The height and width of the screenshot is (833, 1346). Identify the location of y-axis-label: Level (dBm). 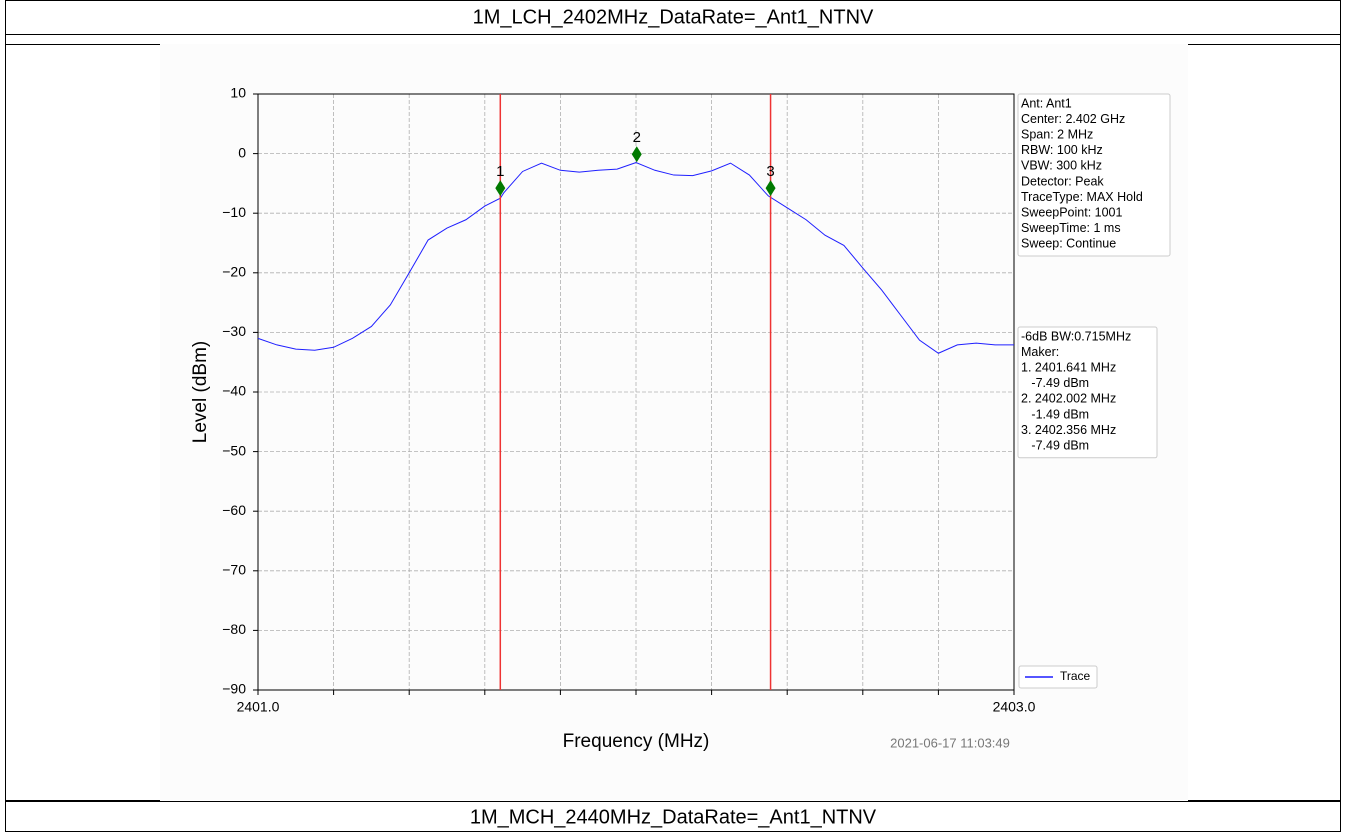
(200, 392).